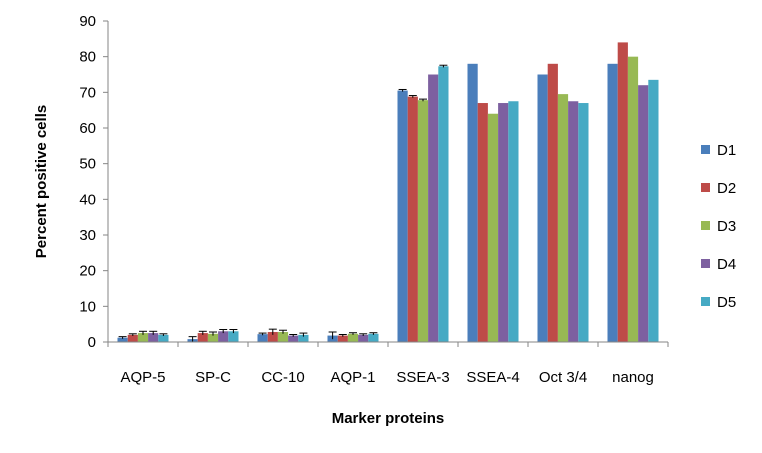  Describe the element at coordinates (726, 188) in the screenshot. I see `legend-label: D2` at that location.